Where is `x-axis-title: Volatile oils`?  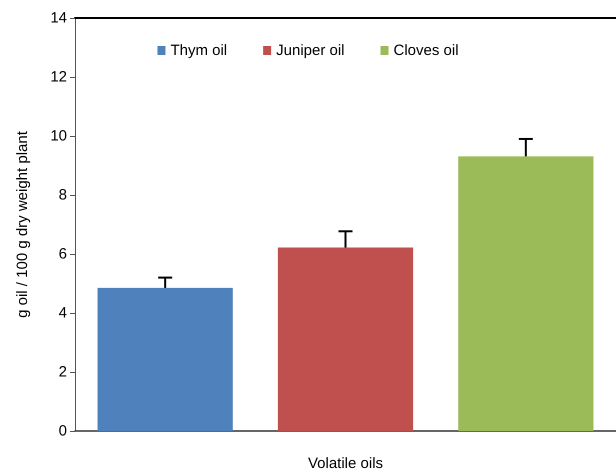
x-axis-title: Volatile oils is located at coordinates (346, 463).